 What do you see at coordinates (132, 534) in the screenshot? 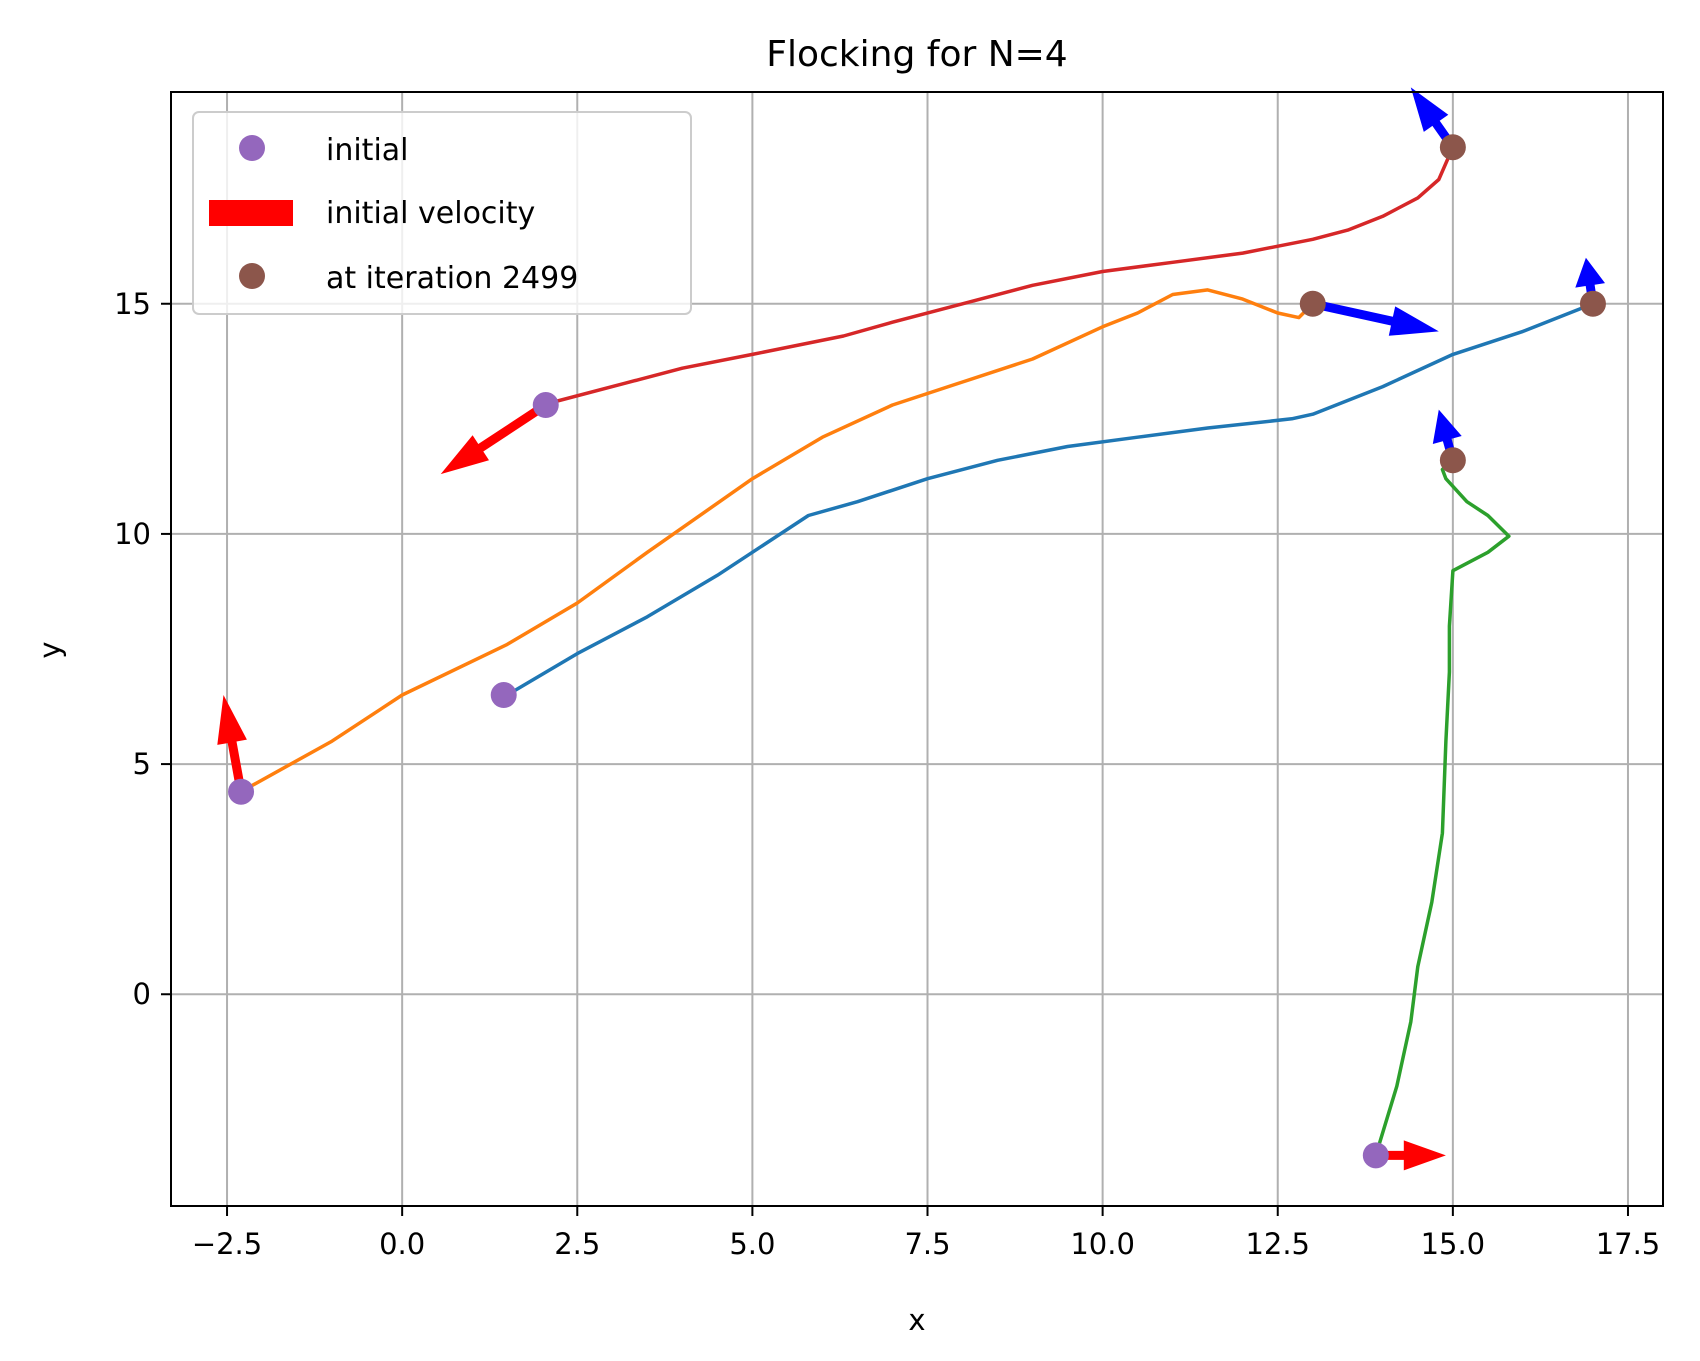
I see `y-tick-label: 10` at bounding box center [132, 534].